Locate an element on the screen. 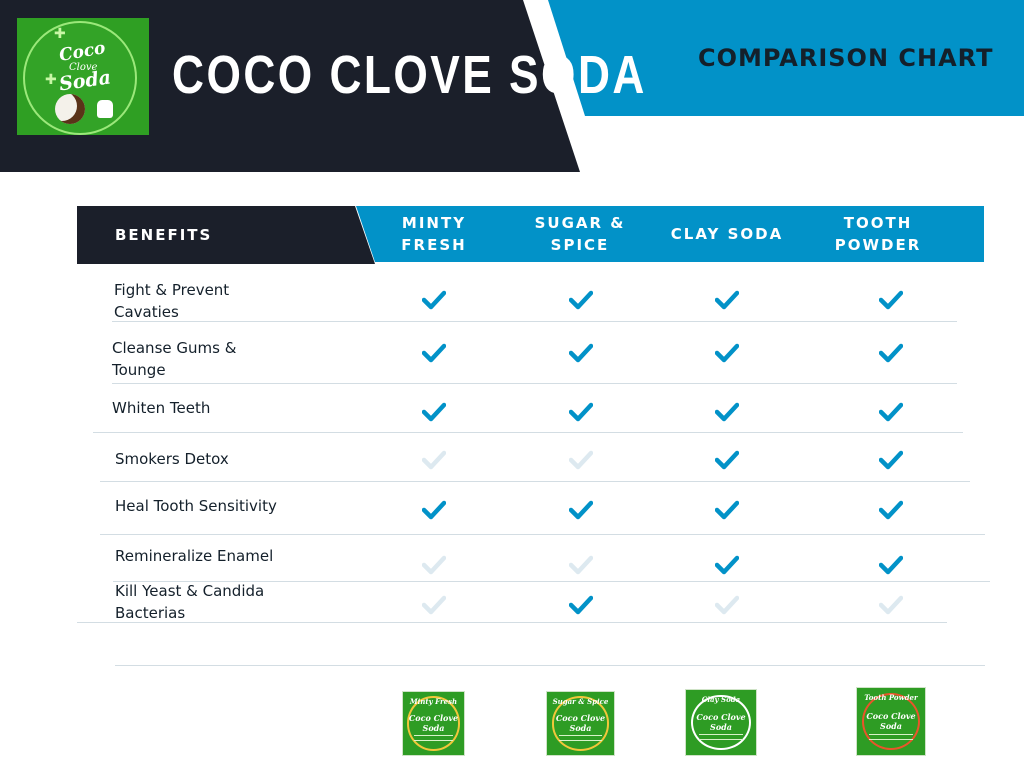  benefit-label-fight-cavities: Fight & Prevent Cavaties is located at coordinates (171, 301).